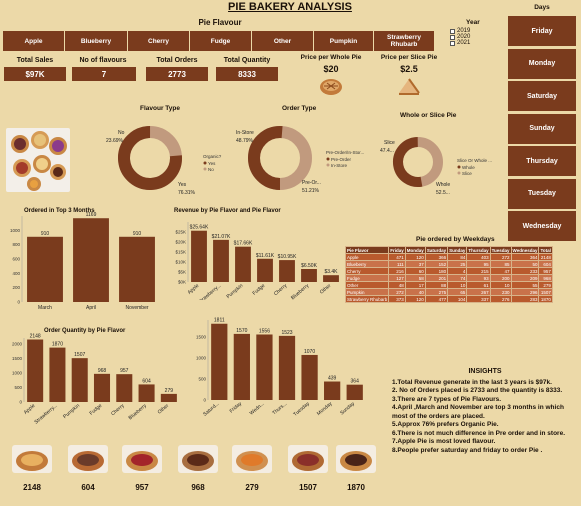 The height and width of the screenshot is (506, 581). Describe the element at coordinates (17, 358) in the screenshot. I see `y-tick-label: 1500` at that location.